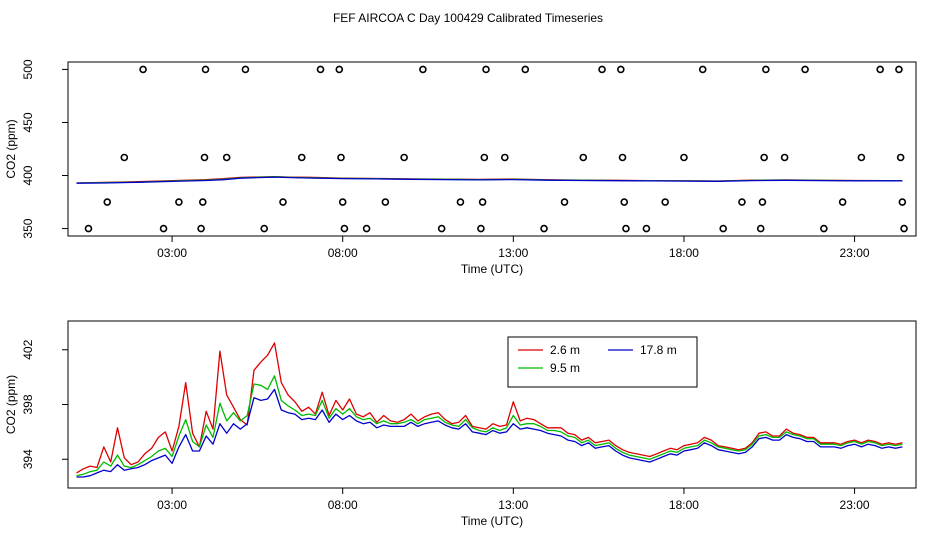 The height and width of the screenshot is (545, 936). I want to click on legend-box, so click(602, 362).